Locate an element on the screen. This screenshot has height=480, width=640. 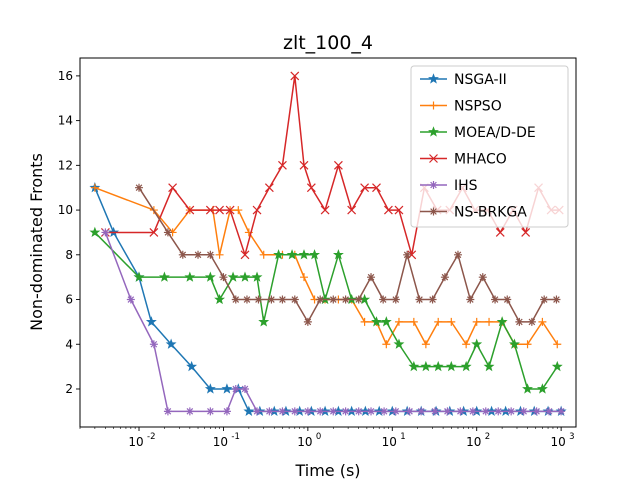
legend-label: MOEA/D-DE is located at coordinates (495, 133).